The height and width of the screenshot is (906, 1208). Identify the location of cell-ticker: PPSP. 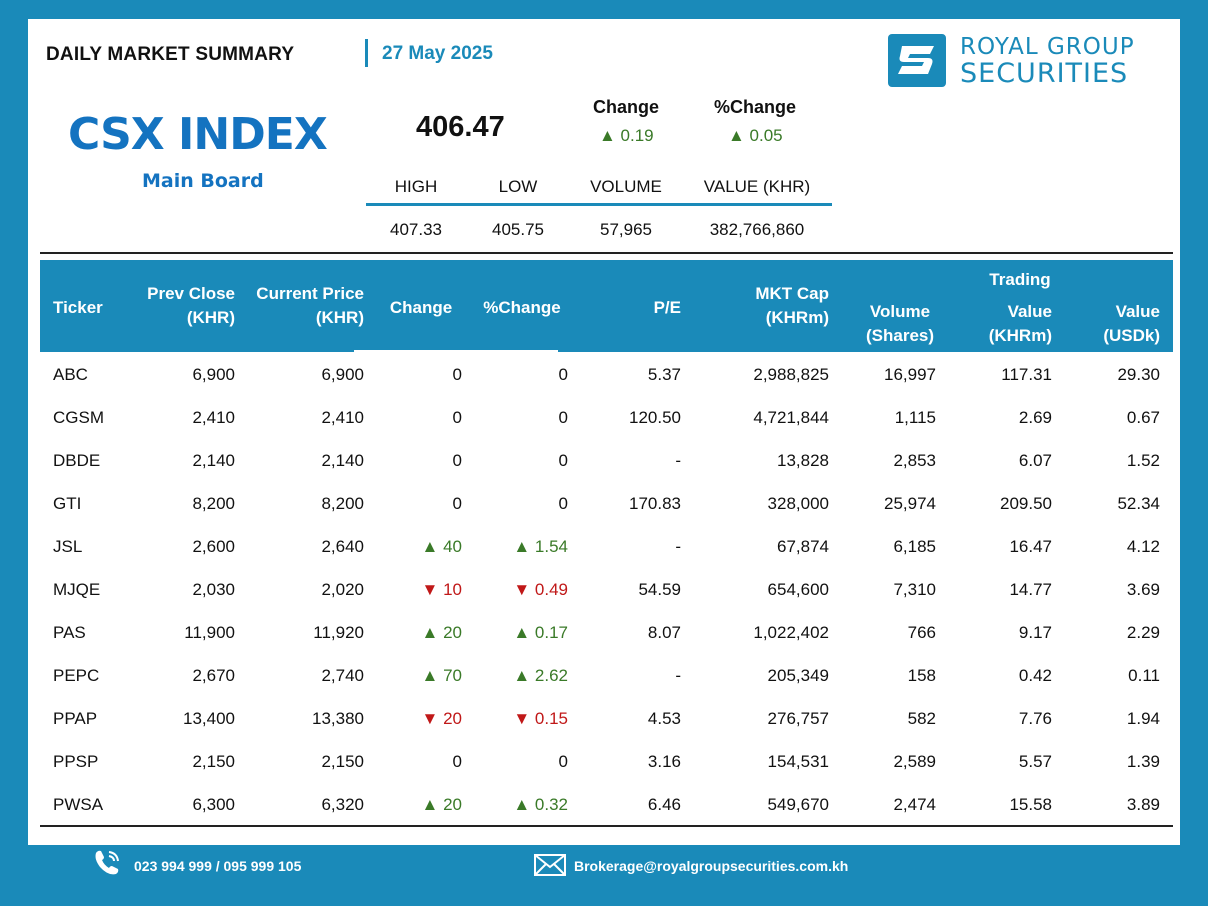
(76, 761).